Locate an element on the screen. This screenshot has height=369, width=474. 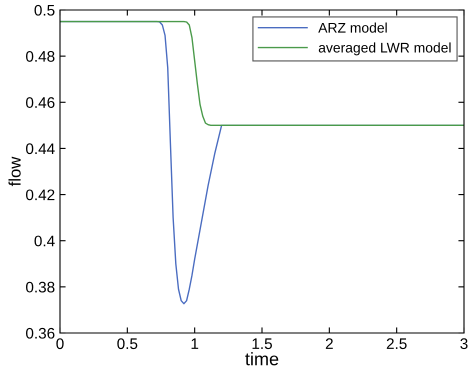
x-tick-label: 1.5 is located at coordinates (262, 344).